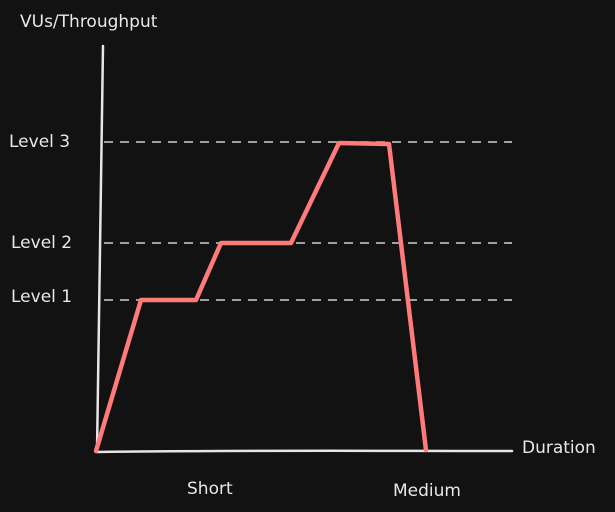 This screenshot has height=512, width=615. What do you see at coordinates (41, 243) in the screenshot?
I see `level-2-label: Level 2` at bounding box center [41, 243].